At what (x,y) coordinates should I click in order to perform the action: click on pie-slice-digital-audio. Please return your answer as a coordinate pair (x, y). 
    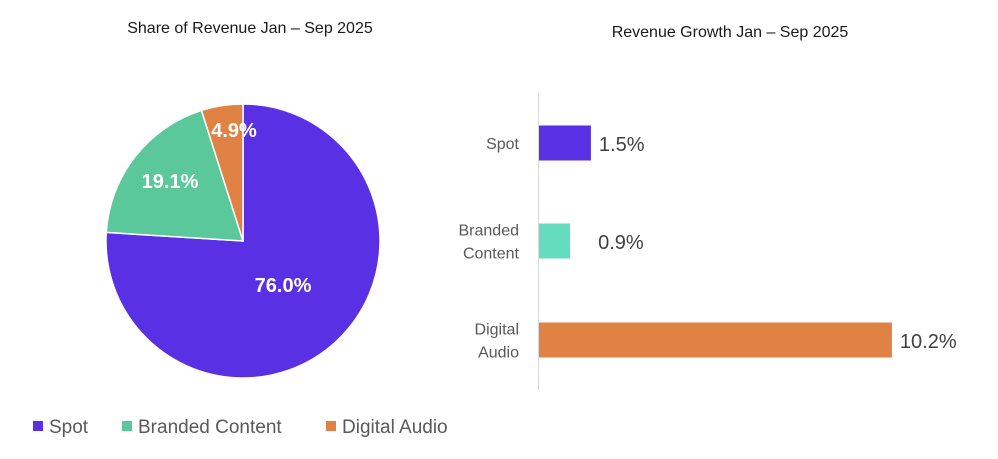
    Looking at the image, I should click on (222, 172).